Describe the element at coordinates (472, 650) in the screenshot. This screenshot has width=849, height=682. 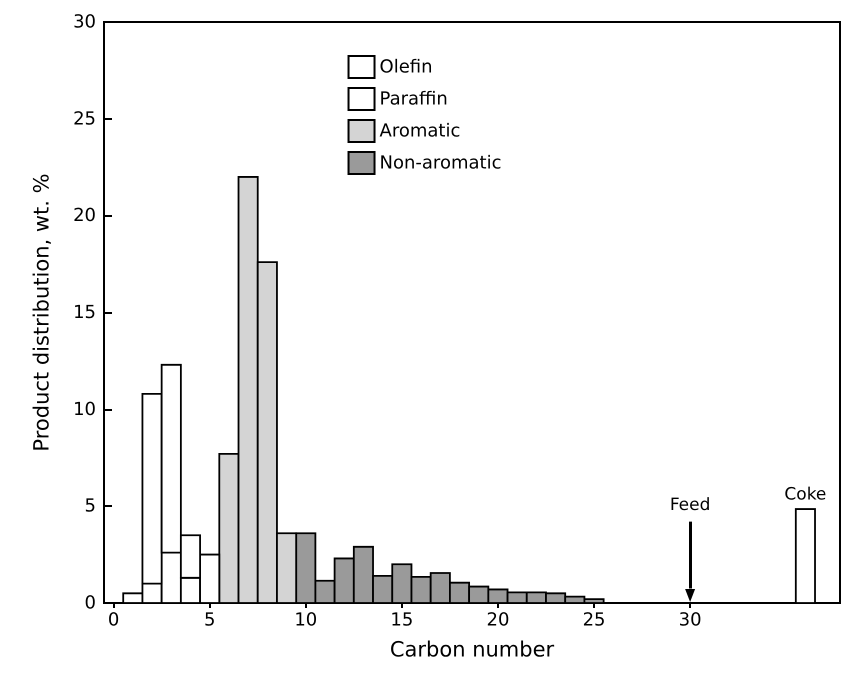
I see `x-axis-title: Carbon number` at that location.